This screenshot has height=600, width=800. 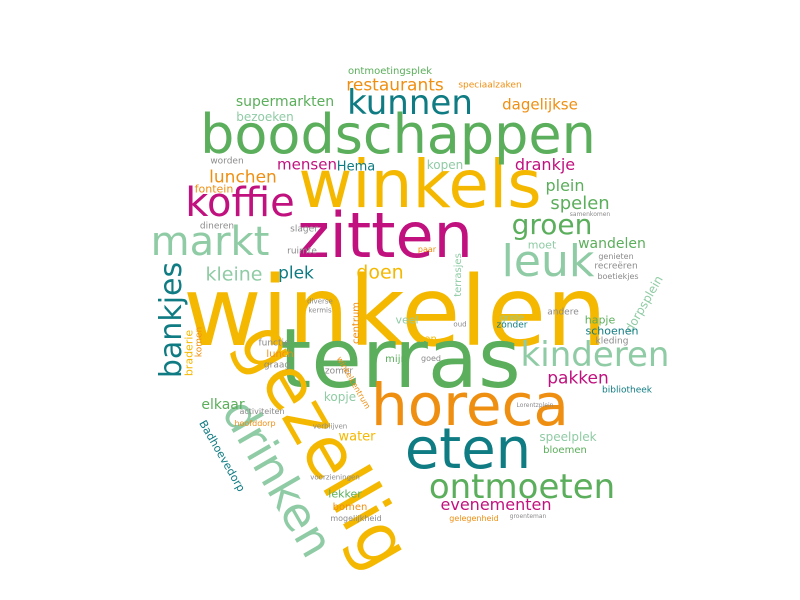 What do you see at coordinates (552, 224) in the screenshot?
I see `word-groen: groen` at bounding box center [552, 224].